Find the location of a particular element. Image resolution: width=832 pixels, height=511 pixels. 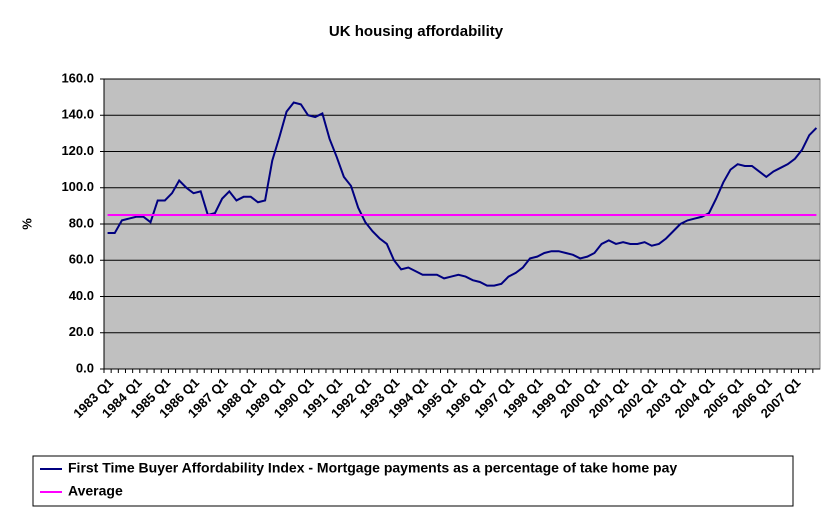

chart-title: UK housing affordability is located at coordinates (416, 31).